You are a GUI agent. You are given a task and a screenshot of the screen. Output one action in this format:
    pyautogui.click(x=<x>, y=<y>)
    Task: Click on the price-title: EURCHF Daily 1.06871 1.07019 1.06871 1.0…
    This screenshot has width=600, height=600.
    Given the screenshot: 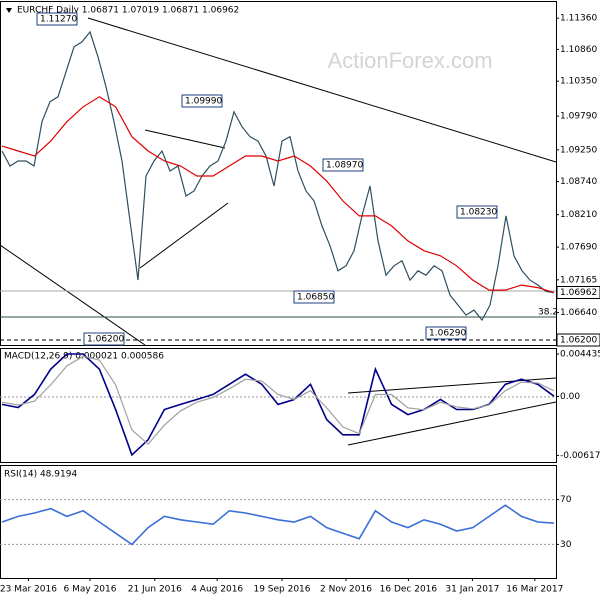 What is the action you would take?
    pyautogui.click(x=128, y=11)
    